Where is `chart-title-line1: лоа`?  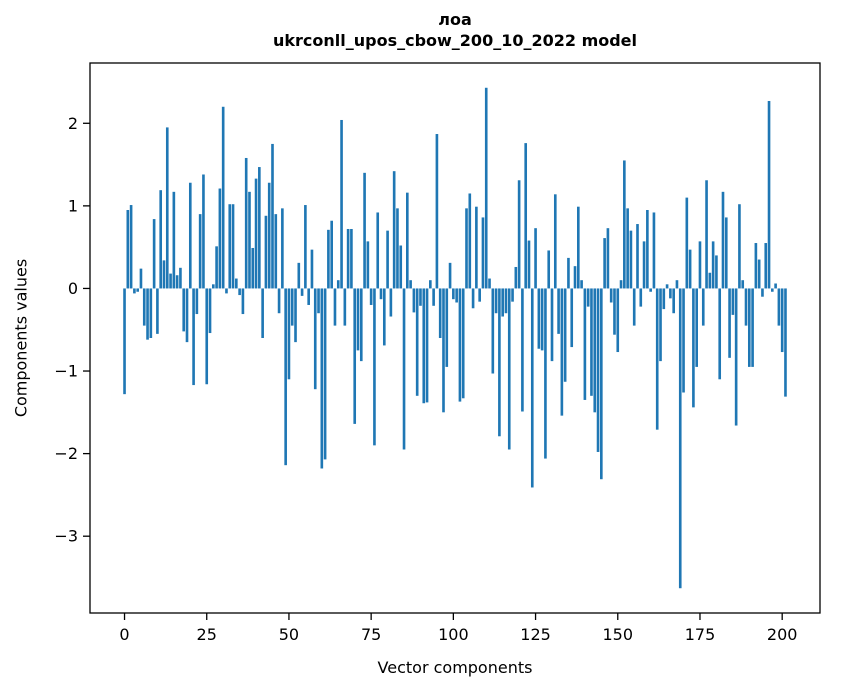
chart-title-line1: лоа is located at coordinates (455, 19).